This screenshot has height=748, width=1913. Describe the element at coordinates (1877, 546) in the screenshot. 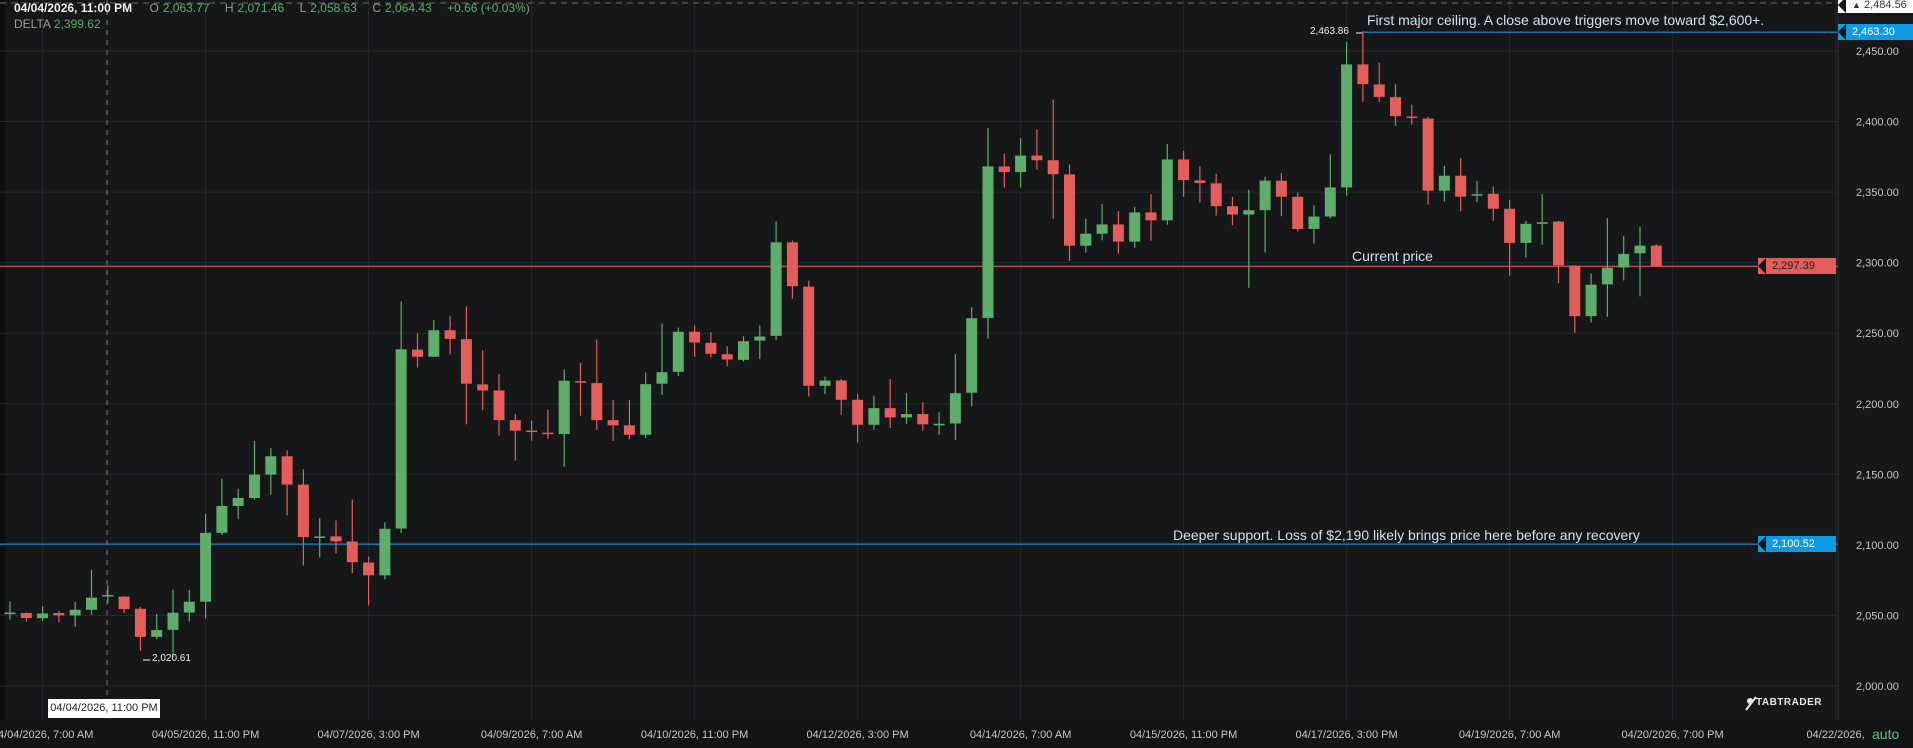

I see `y-tick-label: 2,100.00` at that location.